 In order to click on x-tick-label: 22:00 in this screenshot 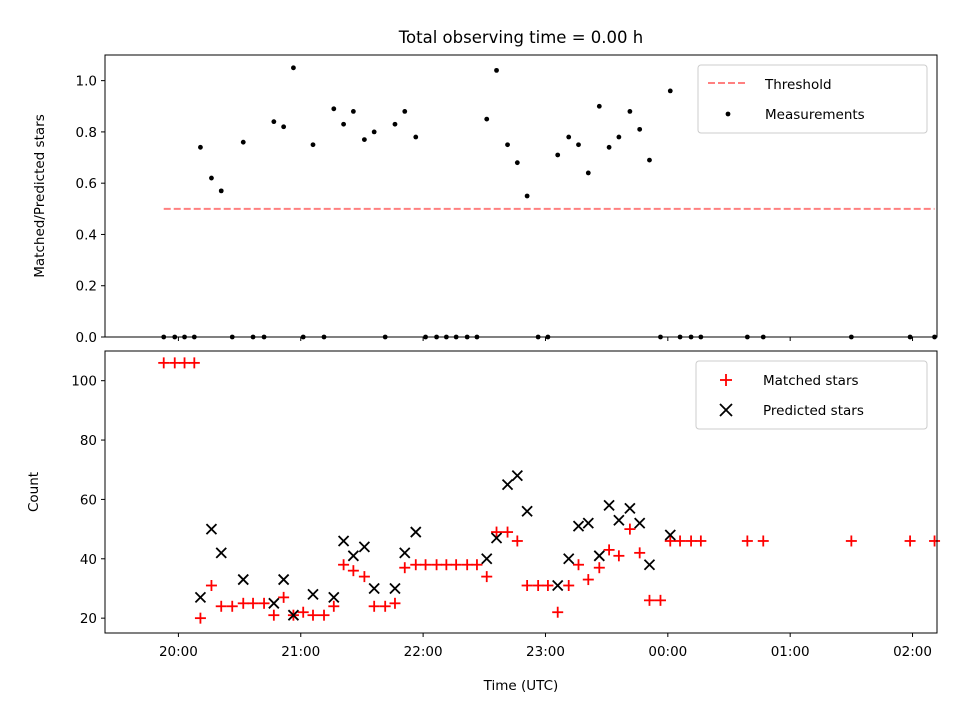, I will do `click(423, 652)`.